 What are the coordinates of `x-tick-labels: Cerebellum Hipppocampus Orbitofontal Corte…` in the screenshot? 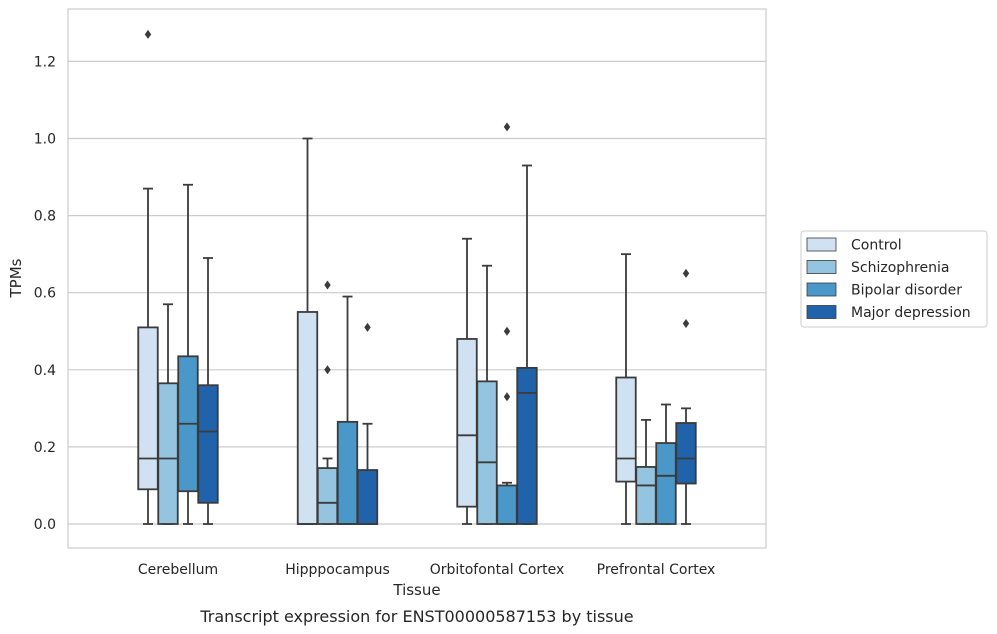 It's located at (426, 570).